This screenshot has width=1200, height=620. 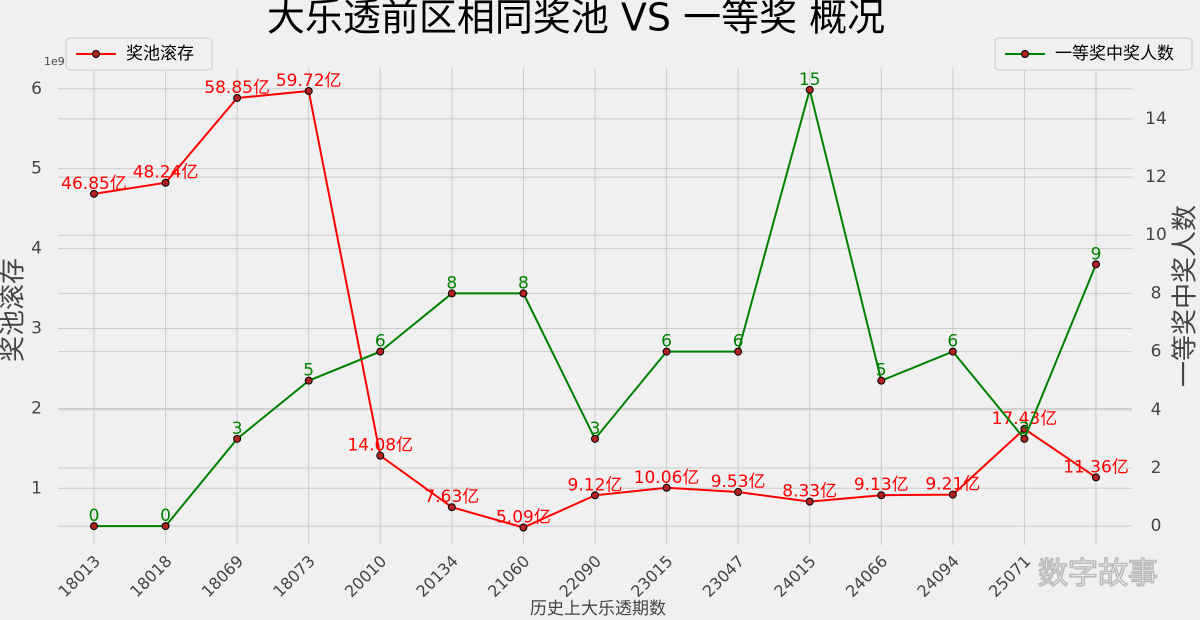 I want to click on chart-title: 大乐透前区相同奖池 VS 一等奖 概况, so click(x=576, y=20).